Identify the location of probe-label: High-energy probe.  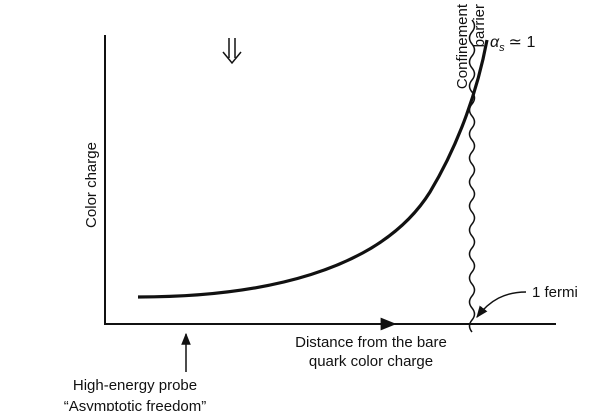
(135, 385).